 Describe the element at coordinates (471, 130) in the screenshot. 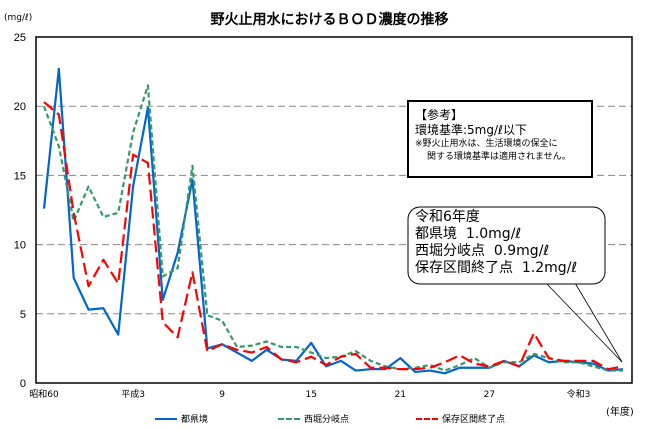

I see `reference-standard: 環境基準:5mg/ℓ以下` at that location.